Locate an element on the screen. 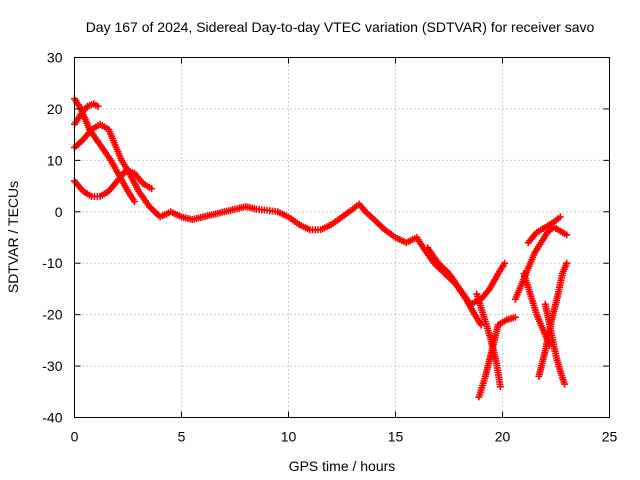  x-tick-label: 15 is located at coordinates (396, 437).